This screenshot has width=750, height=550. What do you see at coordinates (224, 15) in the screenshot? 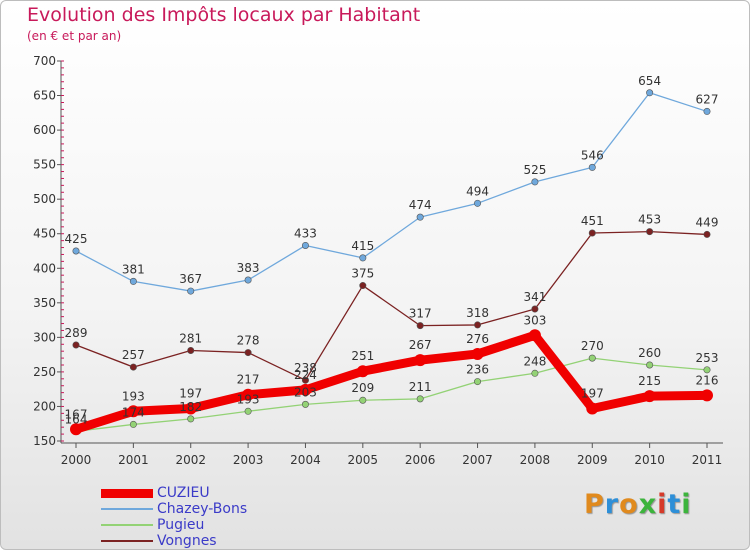
I see `chart-title: Evolution des Impôts locaux par Habitant` at bounding box center [224, 15].